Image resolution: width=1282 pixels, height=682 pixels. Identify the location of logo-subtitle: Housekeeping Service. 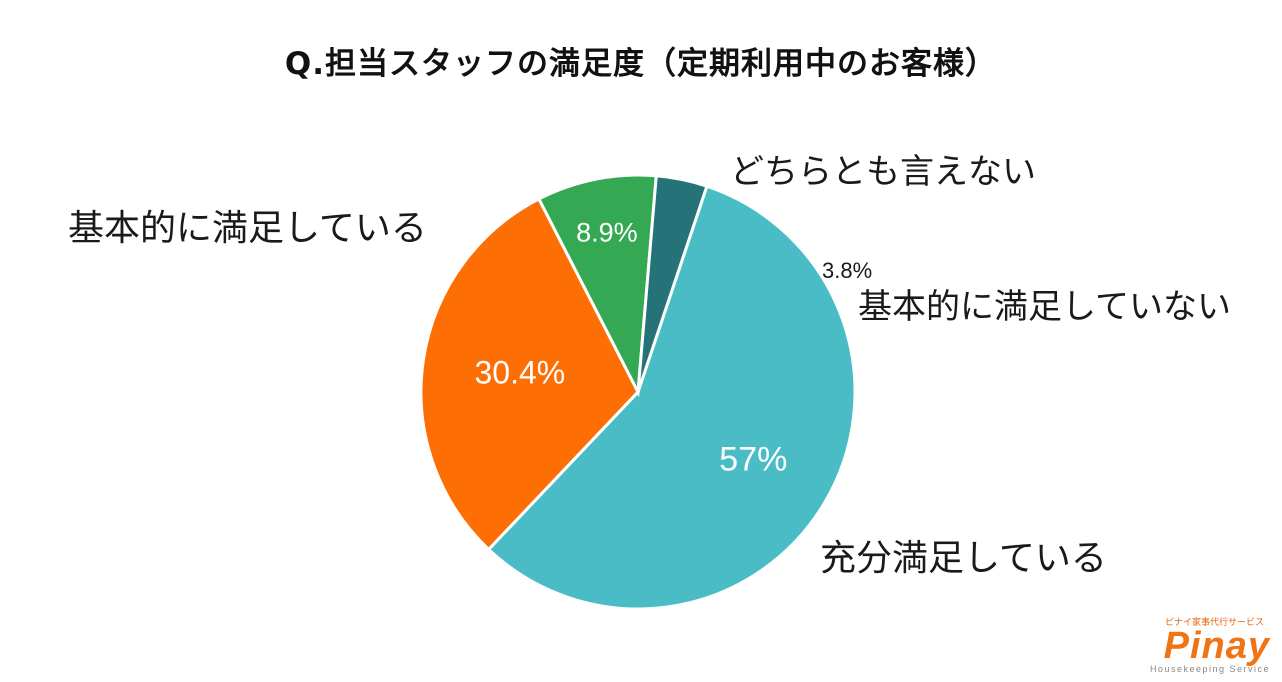
(1209, 669).